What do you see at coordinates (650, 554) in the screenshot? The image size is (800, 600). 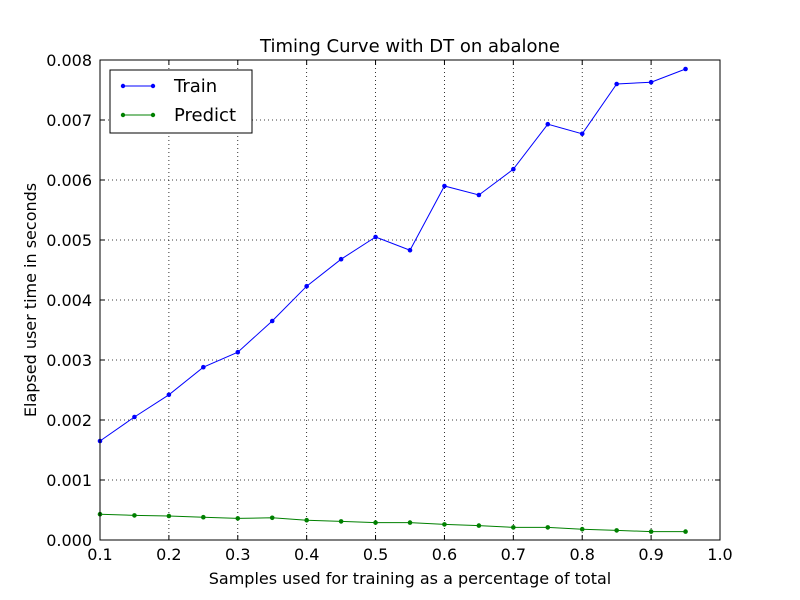 I see `x-tick-label: 0.9` at bounding box center [650, 554].